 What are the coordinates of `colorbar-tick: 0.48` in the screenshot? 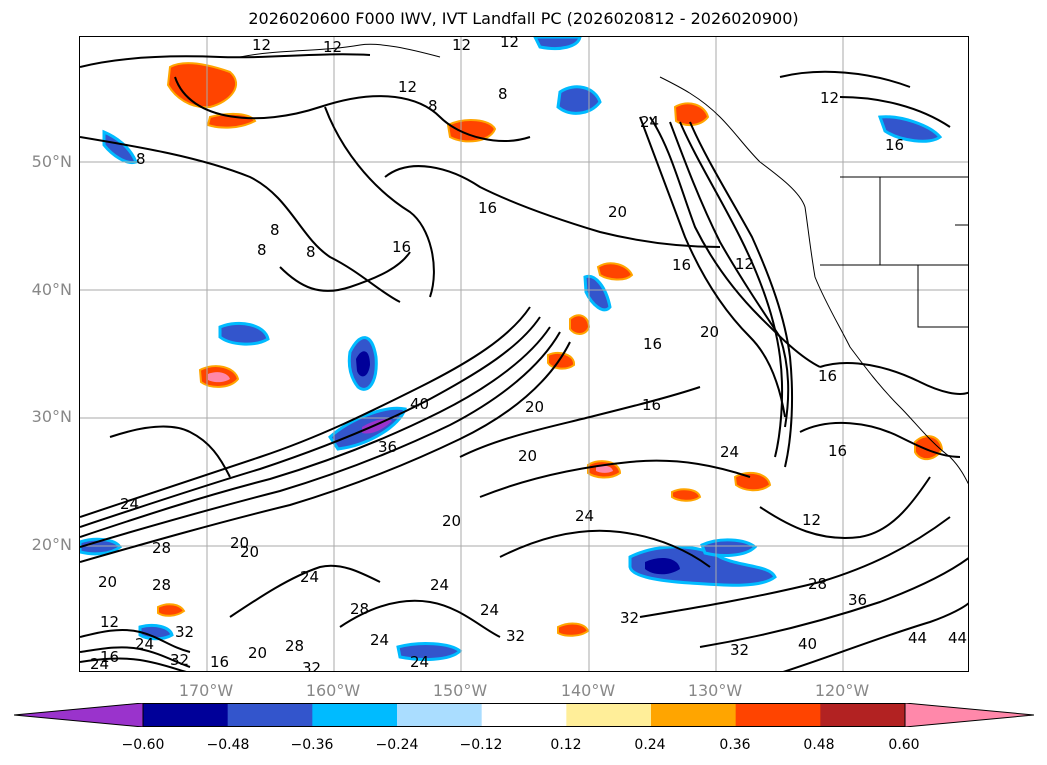 It's located at (819, 745).